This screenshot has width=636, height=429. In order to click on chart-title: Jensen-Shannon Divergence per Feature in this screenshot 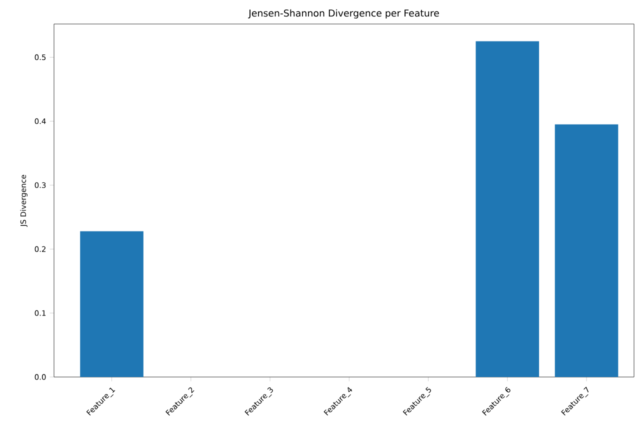, I will do `click(343, 13)`.